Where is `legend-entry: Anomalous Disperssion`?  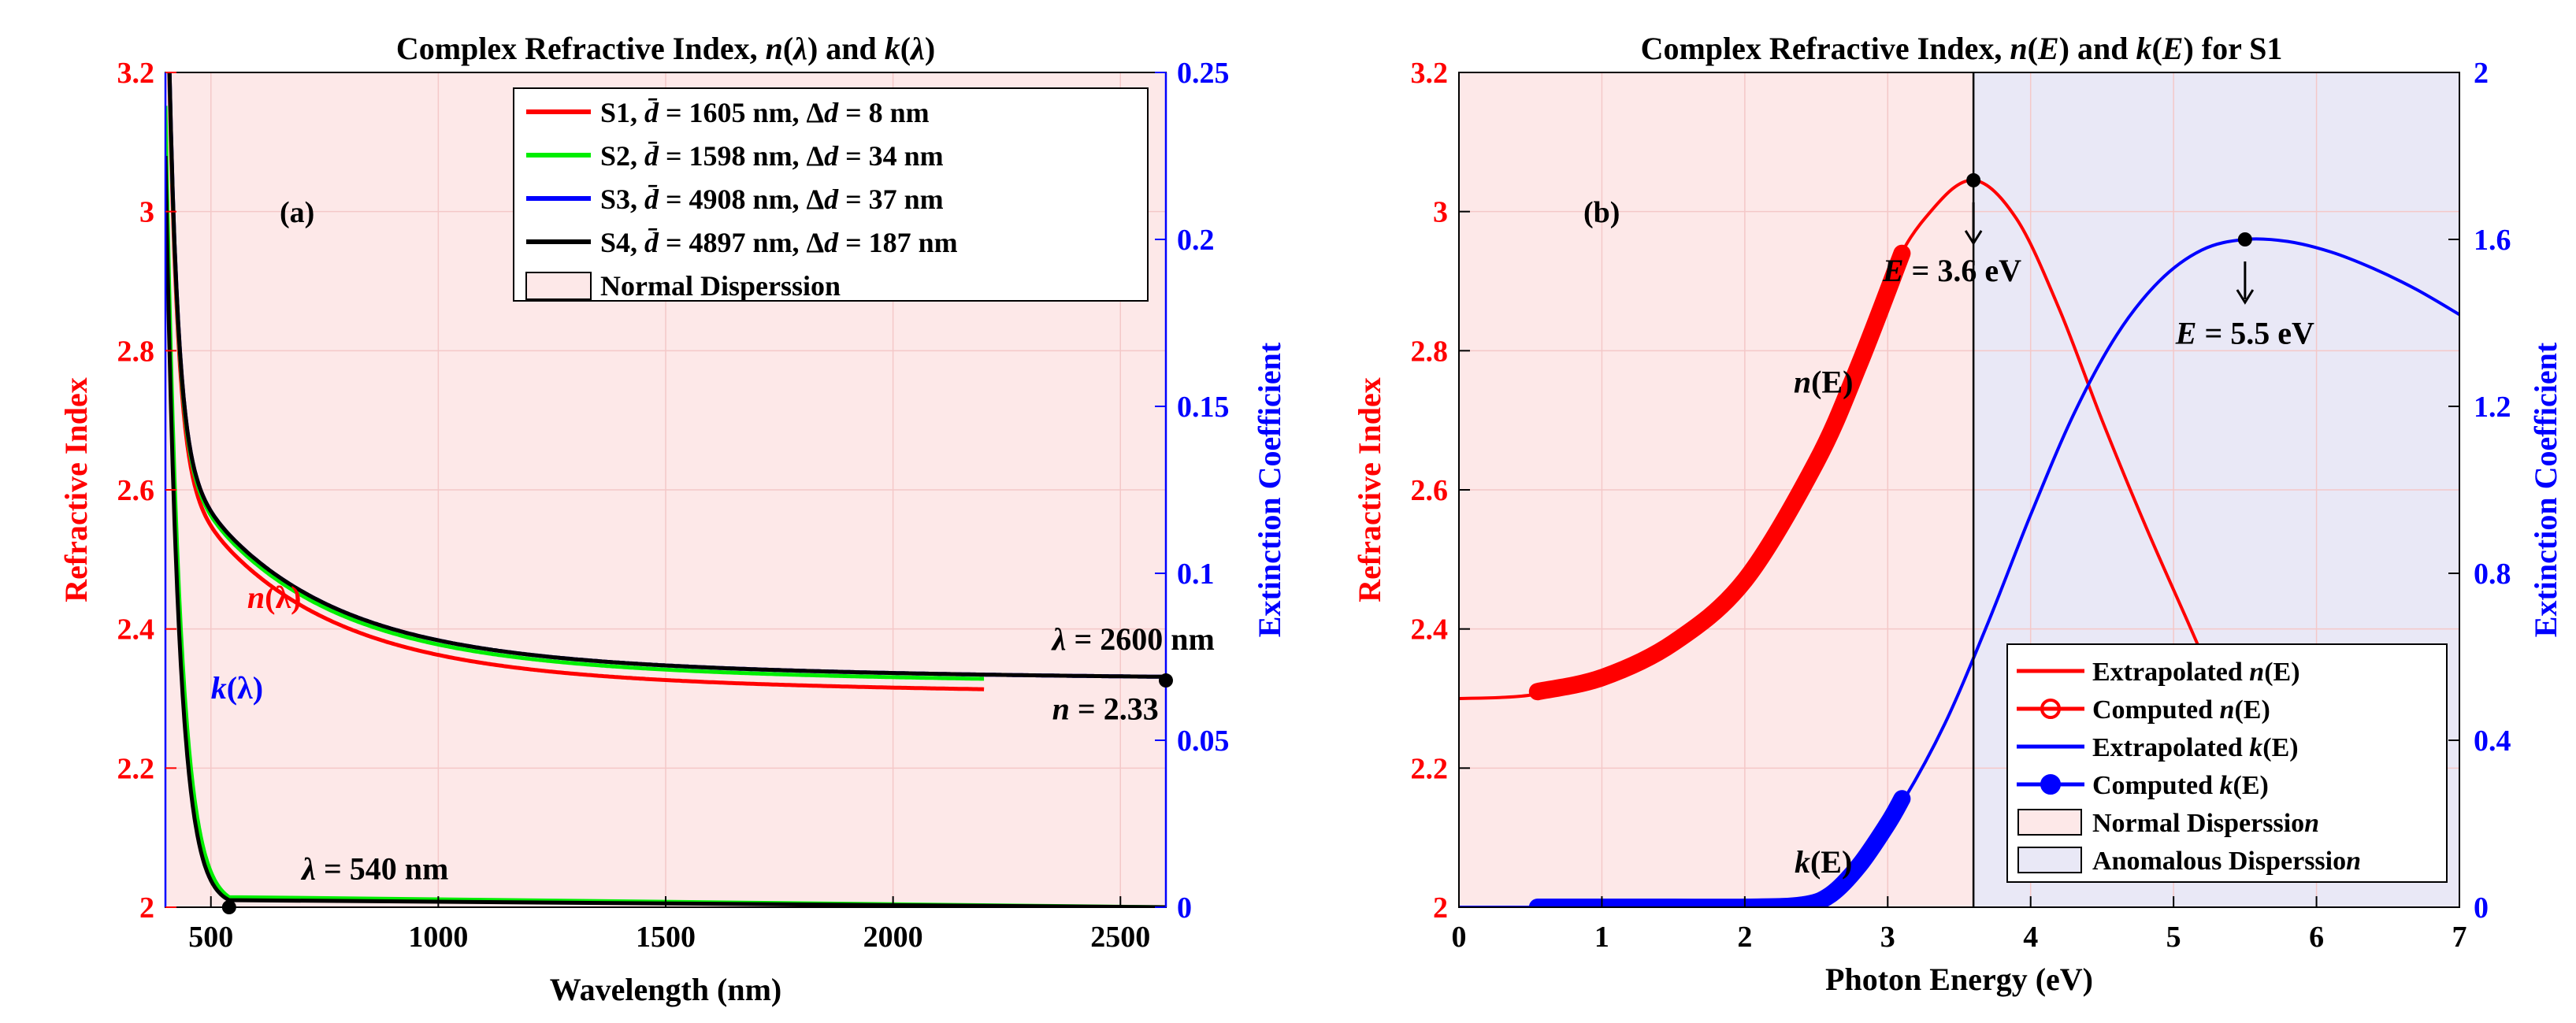 legend-entry: Anomalous Disperssion is located at coordinates (2226, 861).